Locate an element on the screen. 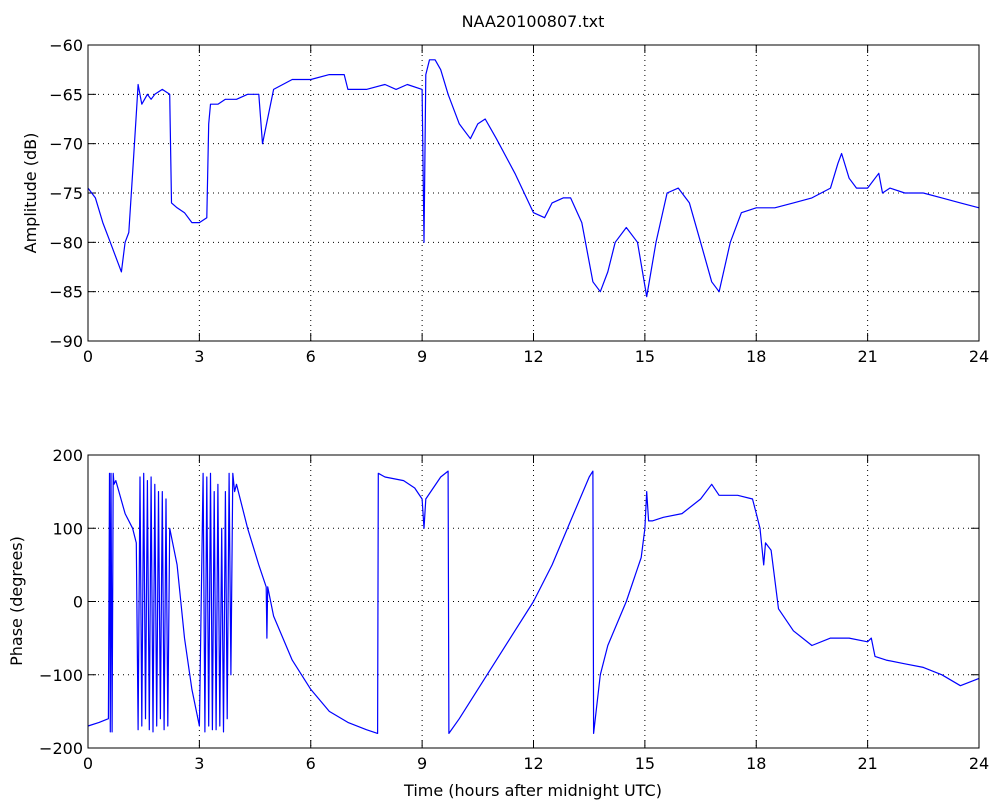 This screenshot has height=806, width=998. phase-ytick-labels: −200 −100 0 100 200 is located at coordinates (61, 602).